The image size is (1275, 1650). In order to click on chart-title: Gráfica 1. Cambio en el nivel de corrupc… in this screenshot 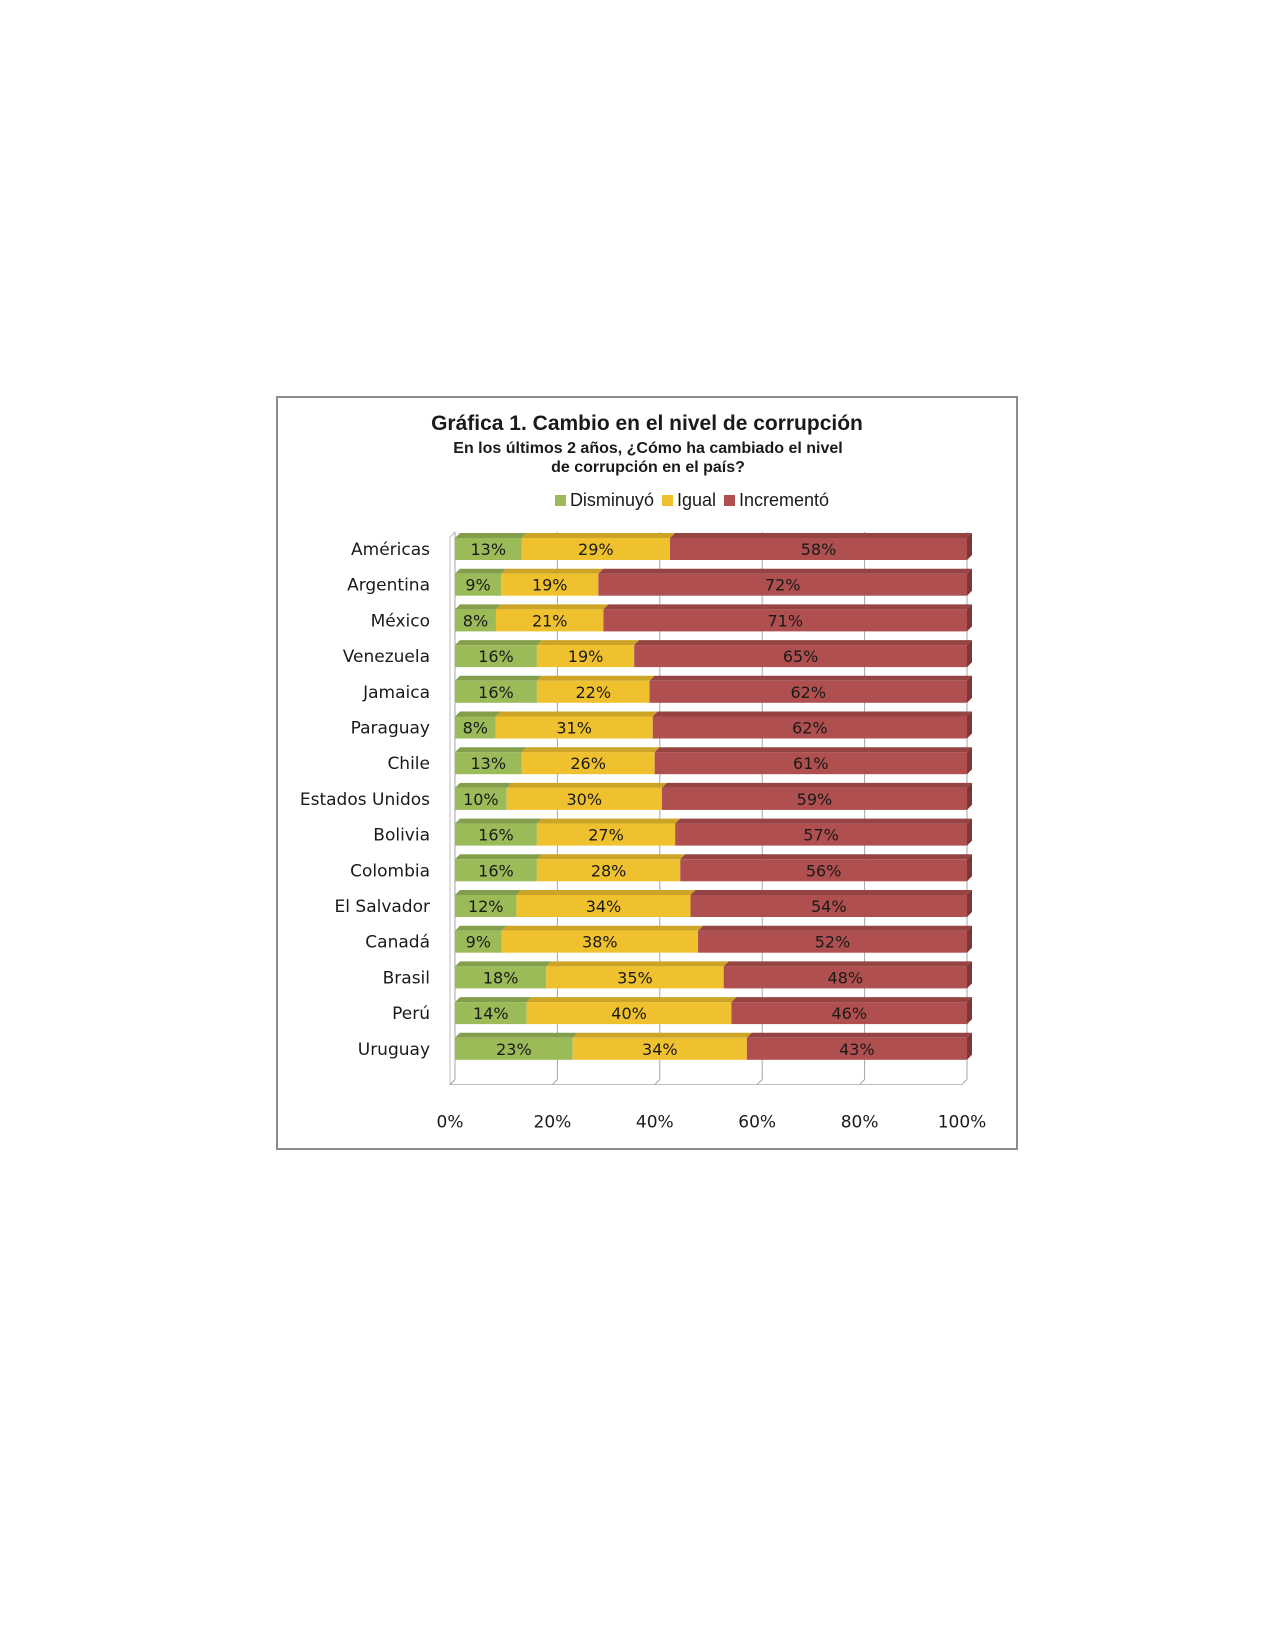, I will do `click(647, 423)`.